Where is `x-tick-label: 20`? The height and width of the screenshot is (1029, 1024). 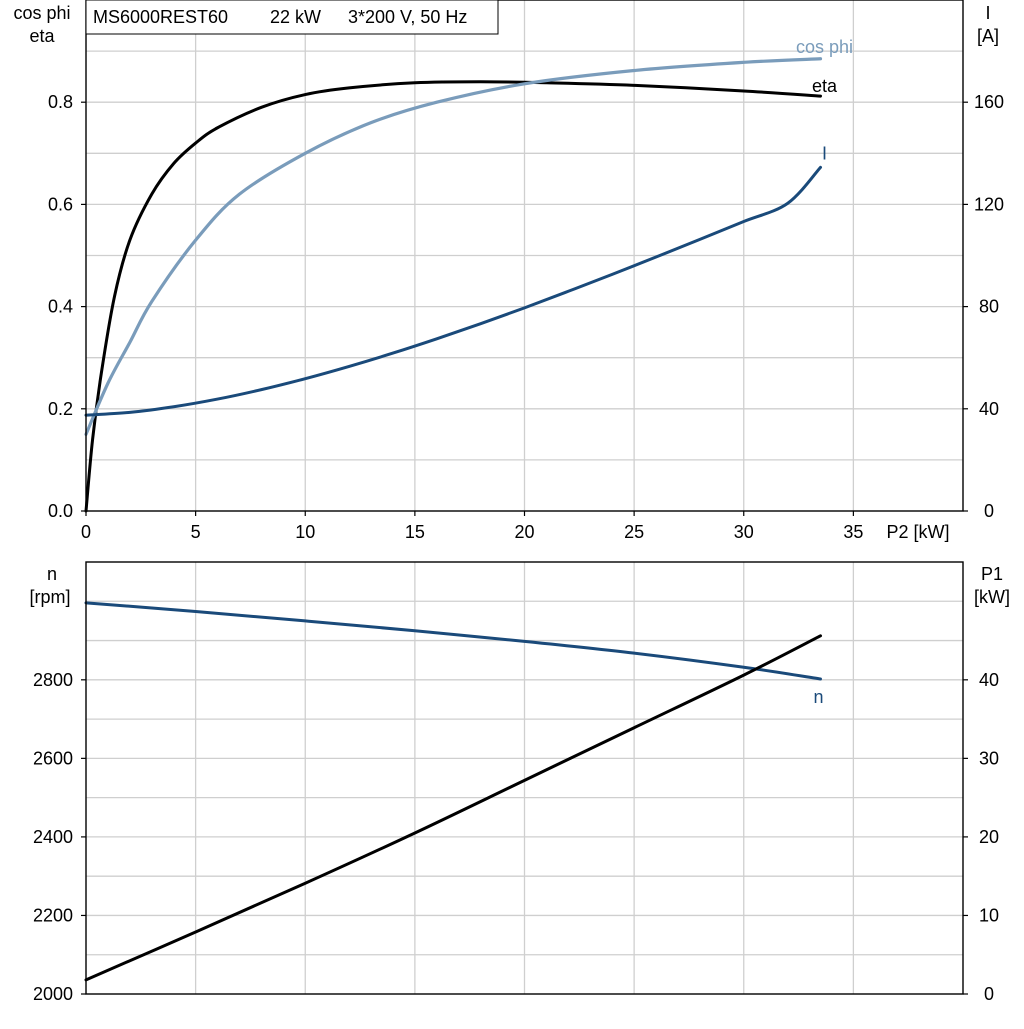
x-tick-label: 20 is located at coordinates (524, 532).